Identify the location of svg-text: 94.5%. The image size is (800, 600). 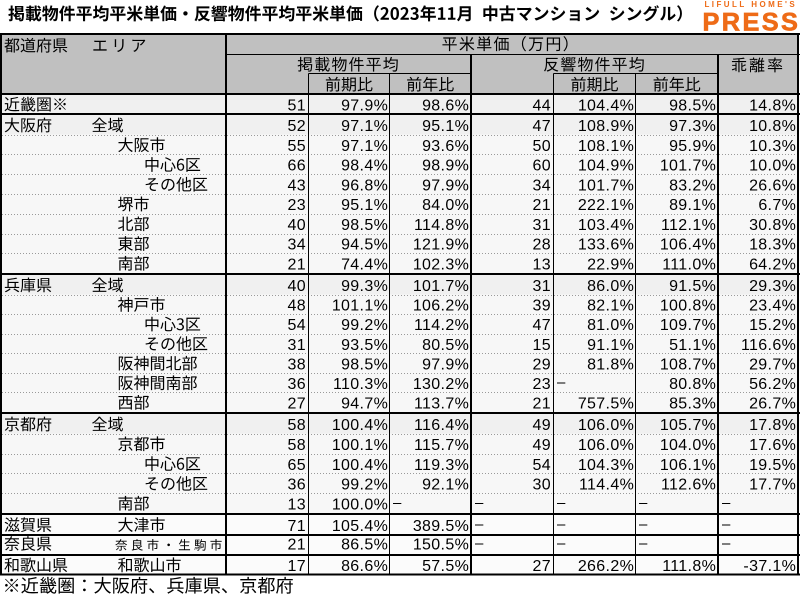
(364, 245).